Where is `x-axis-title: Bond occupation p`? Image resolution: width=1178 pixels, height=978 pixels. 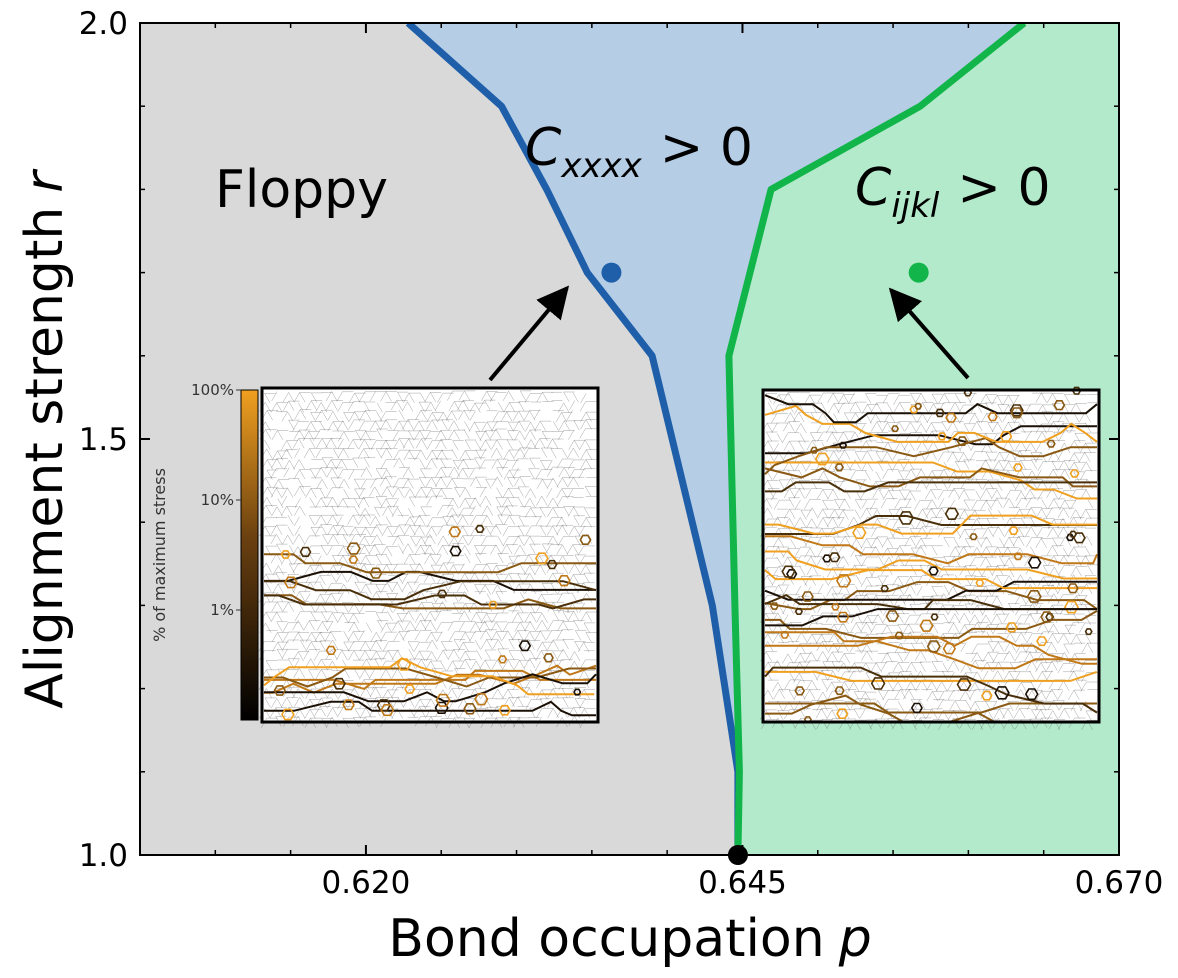
x-axis-title: Bond occupation p is located at coordinates (629, 939).